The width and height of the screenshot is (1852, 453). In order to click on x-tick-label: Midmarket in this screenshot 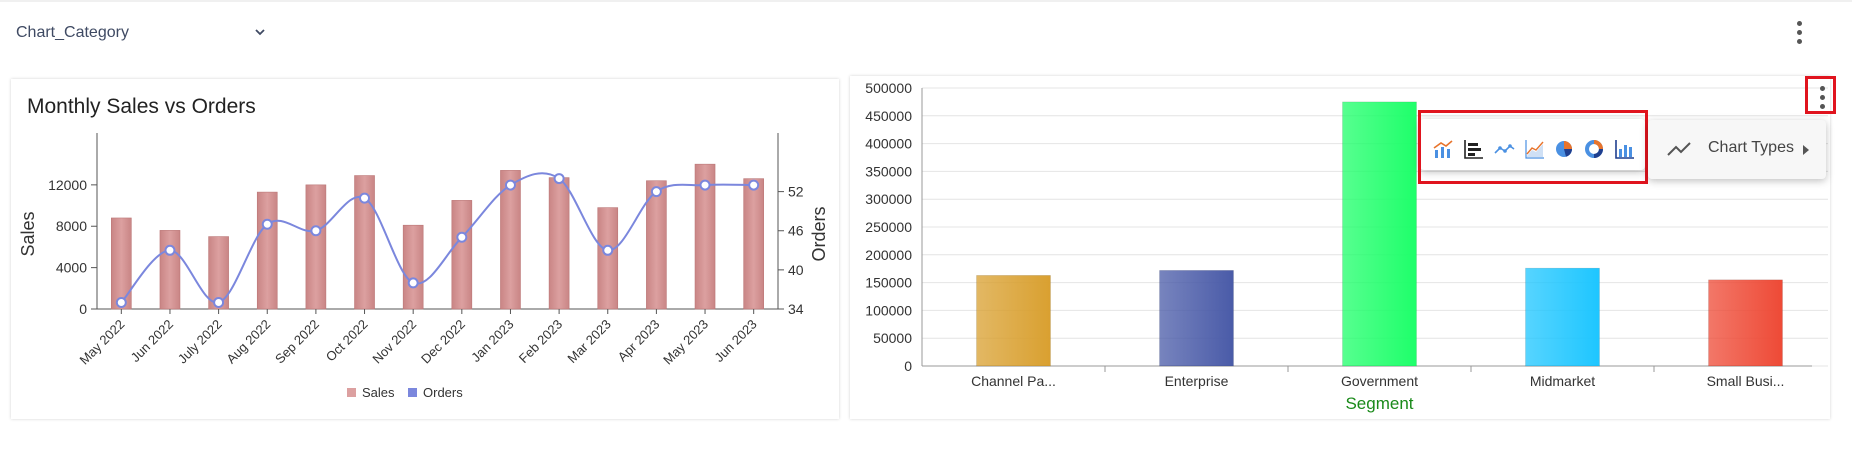, I will do `click(1562, 381)`.